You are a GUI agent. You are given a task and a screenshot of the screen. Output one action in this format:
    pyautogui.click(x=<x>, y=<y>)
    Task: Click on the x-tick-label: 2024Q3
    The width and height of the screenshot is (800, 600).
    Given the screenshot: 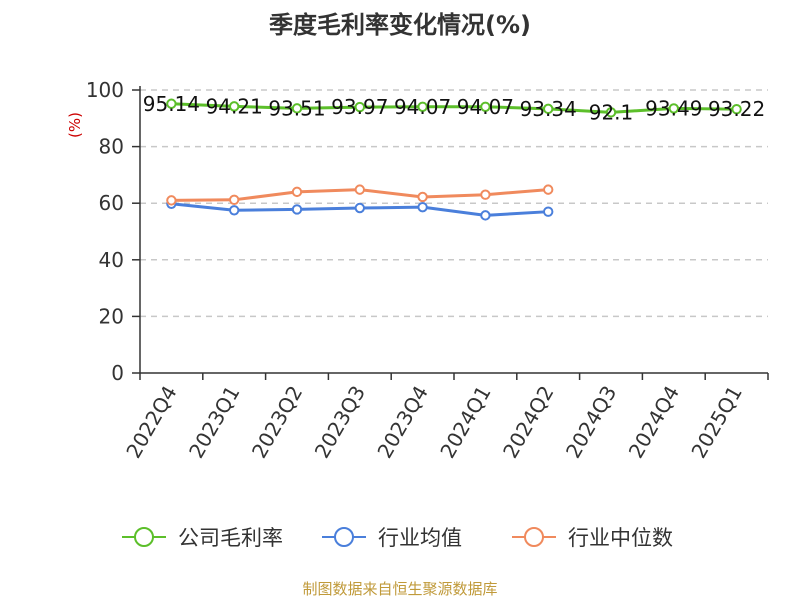 What is the action you would take?
    pyautogui.click(x=591, y=422)
    